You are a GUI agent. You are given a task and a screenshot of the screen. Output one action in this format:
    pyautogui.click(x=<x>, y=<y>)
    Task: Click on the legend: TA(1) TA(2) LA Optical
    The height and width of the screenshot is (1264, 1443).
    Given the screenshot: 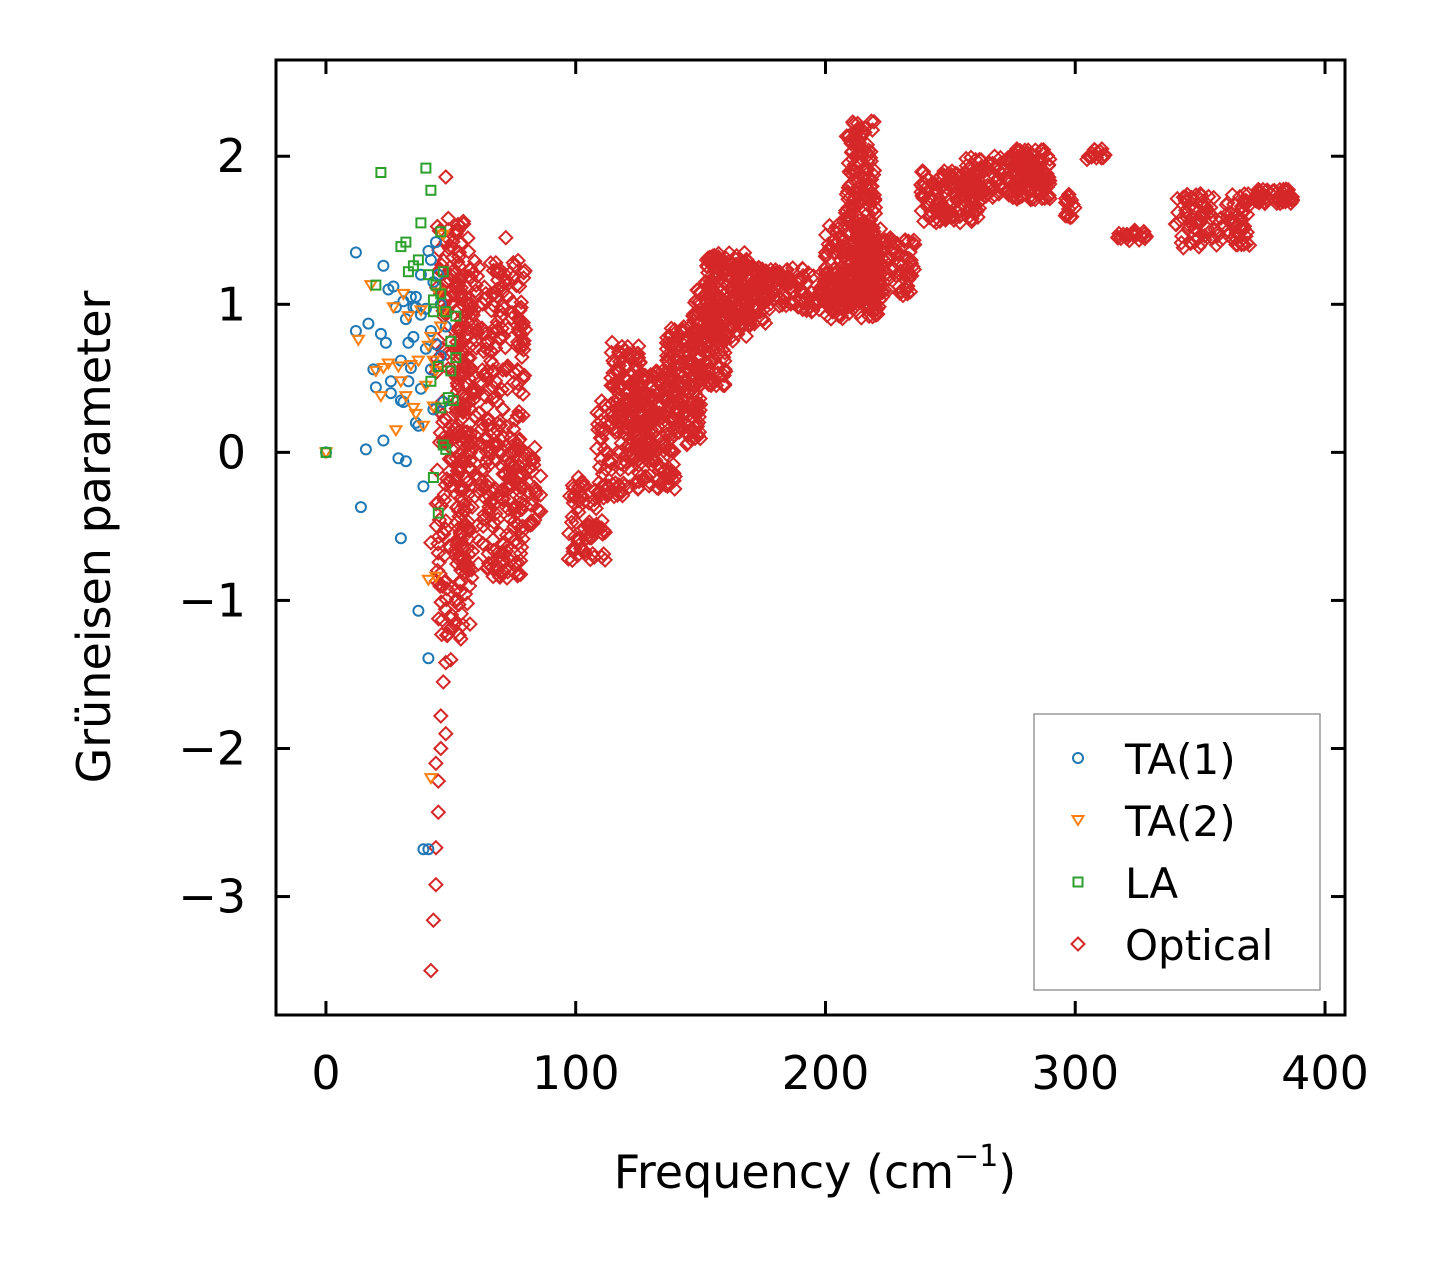 What is the action you would take?
    pyautogui.click(x=1177, y=852)
    